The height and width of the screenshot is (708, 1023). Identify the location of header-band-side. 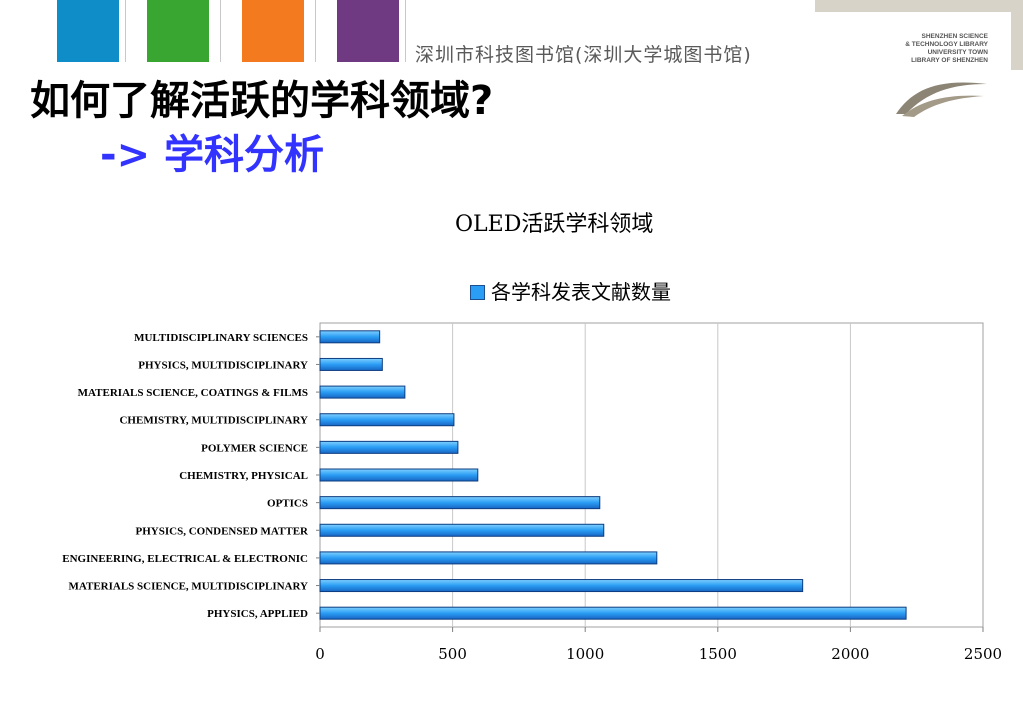
(1017, 35).